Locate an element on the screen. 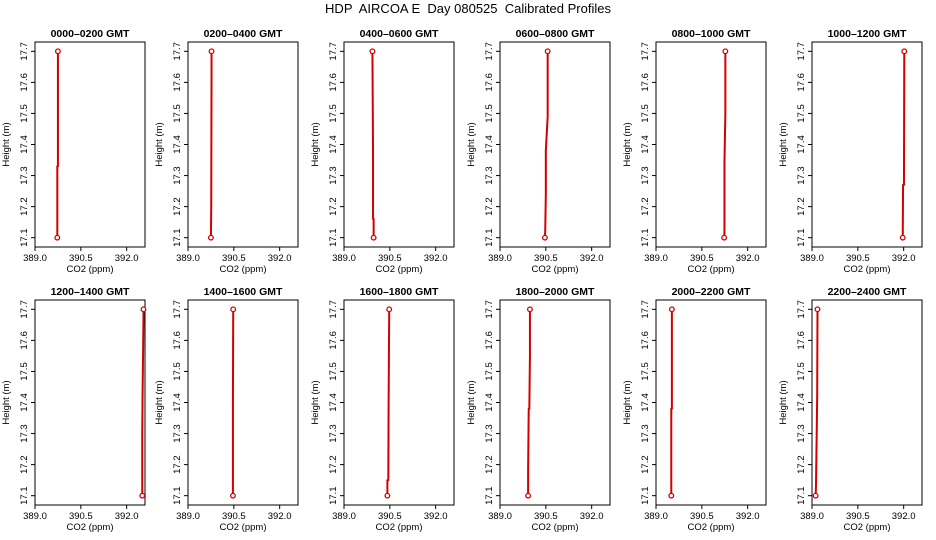  panel-title: 1000–1200 GMT is located at coordinates (867, 34).